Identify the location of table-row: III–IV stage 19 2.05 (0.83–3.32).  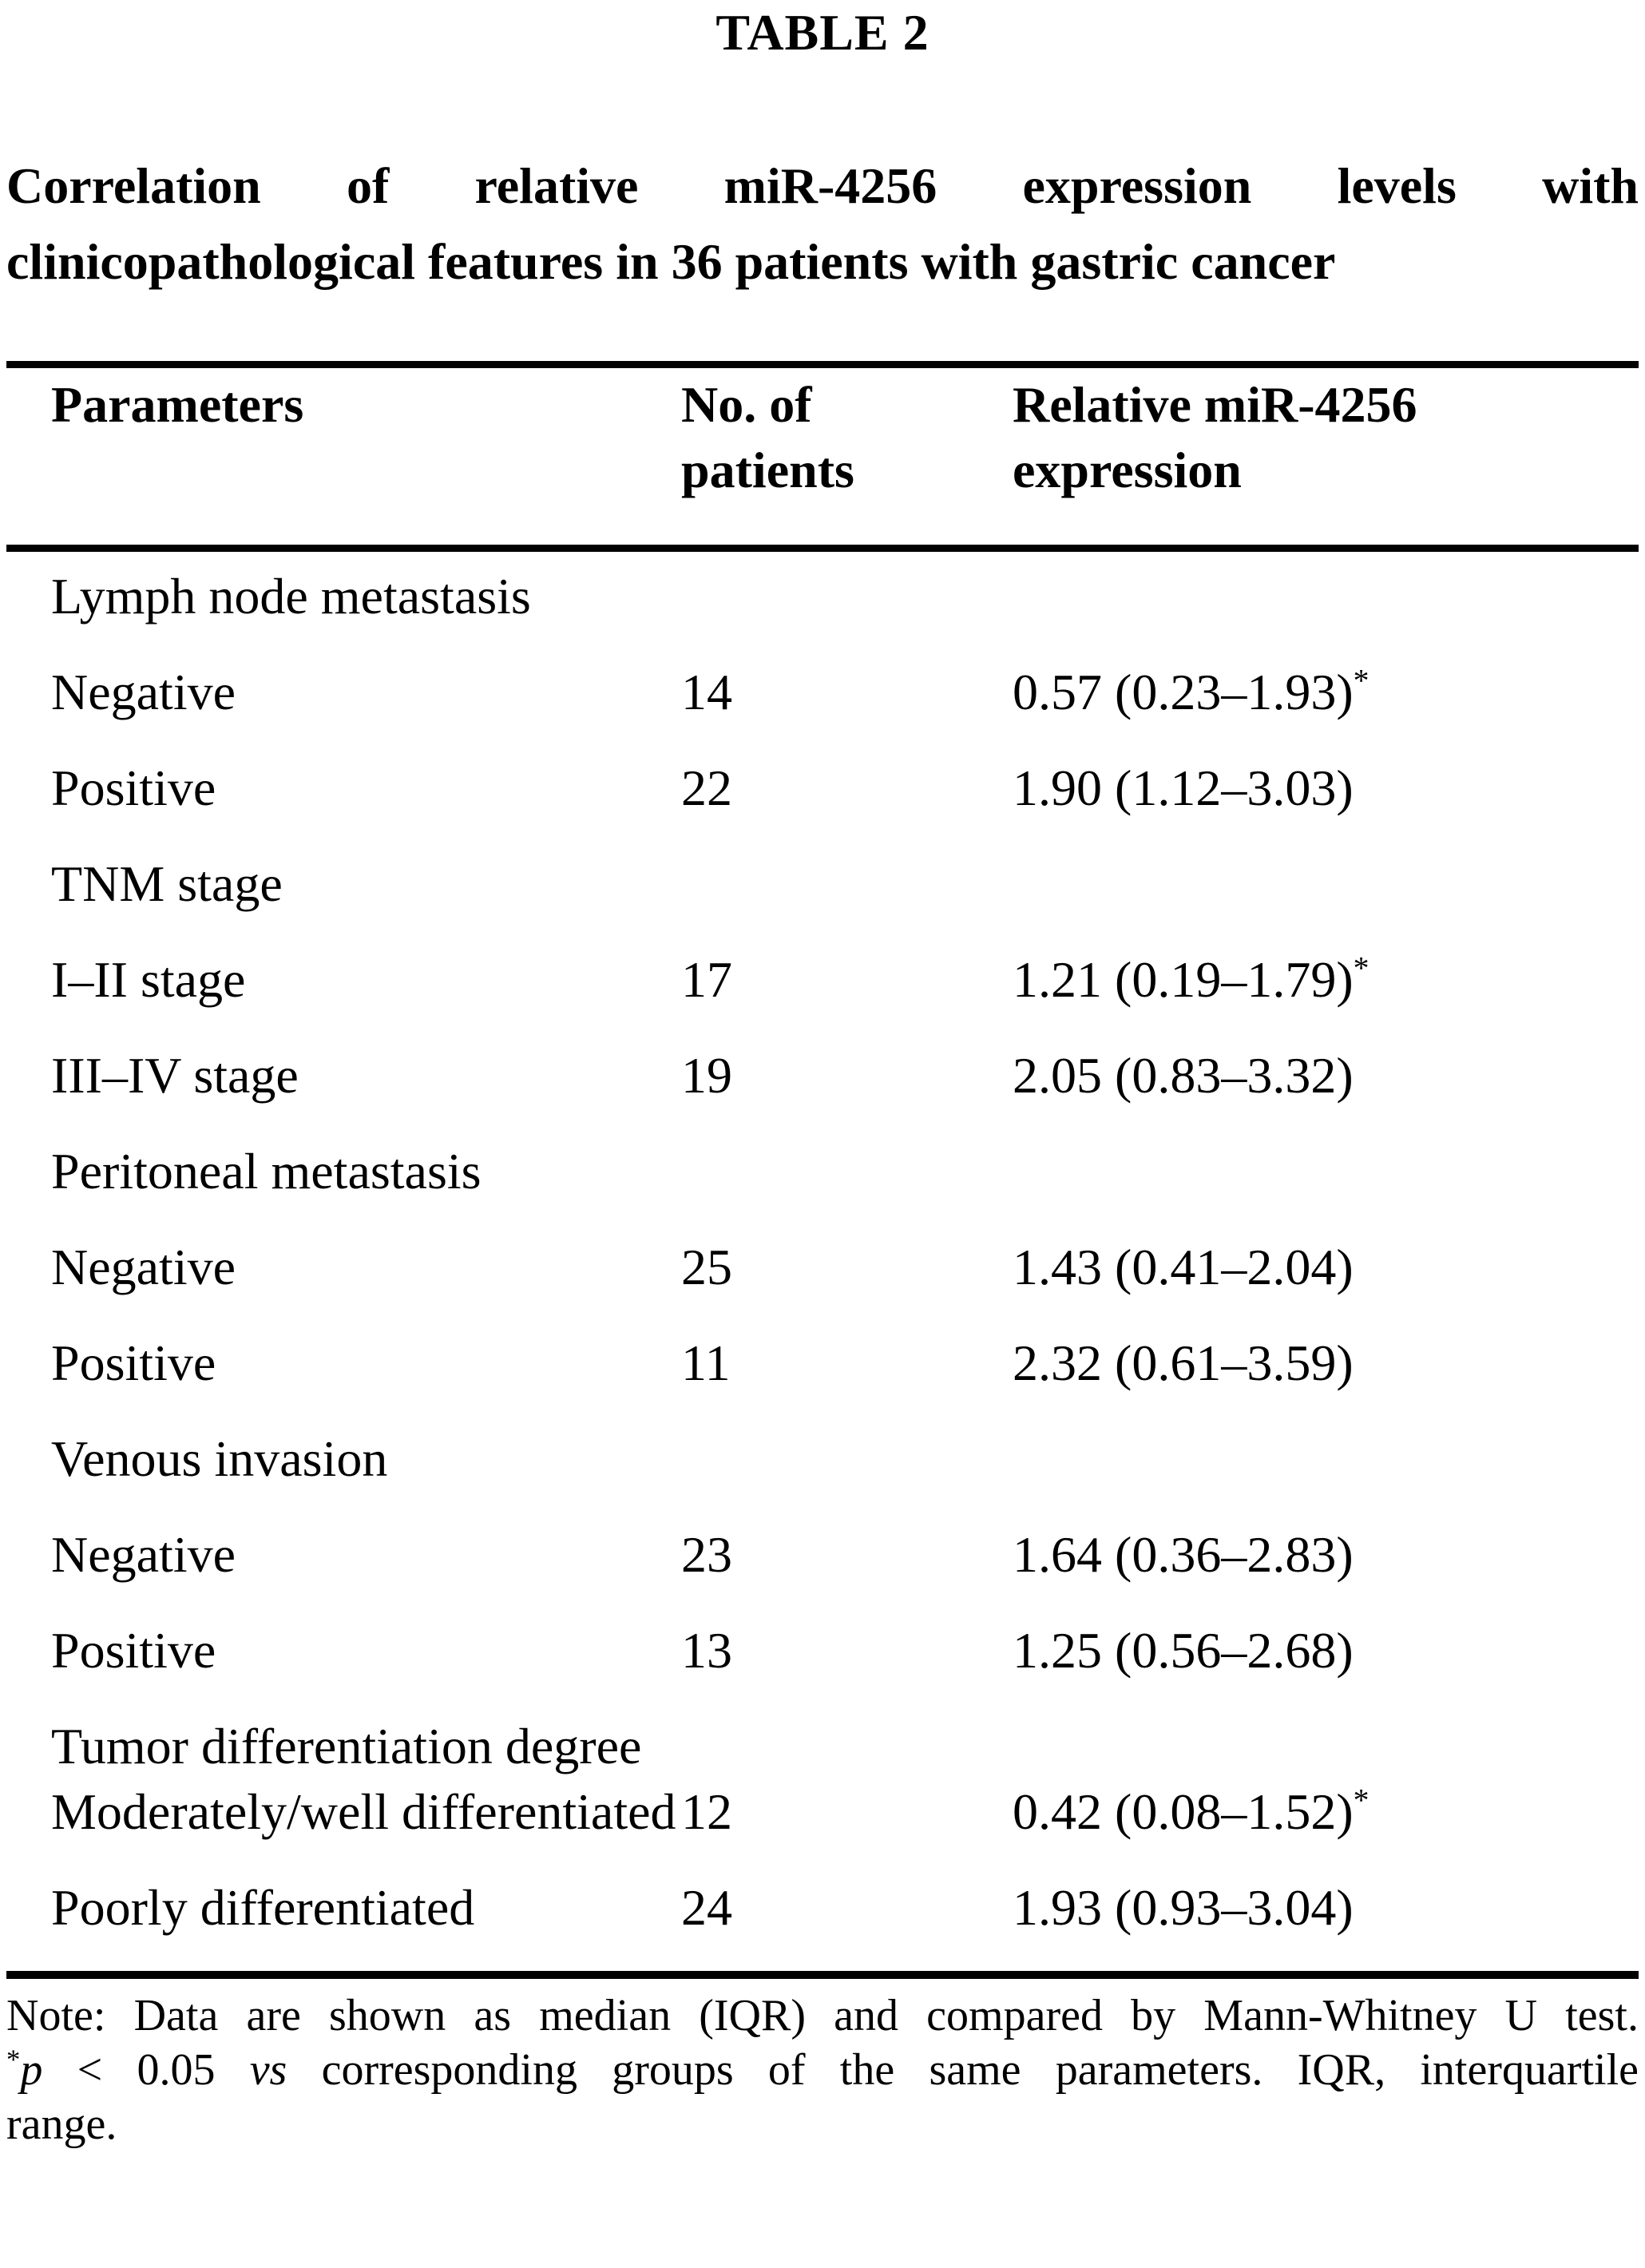
(822, 1075).